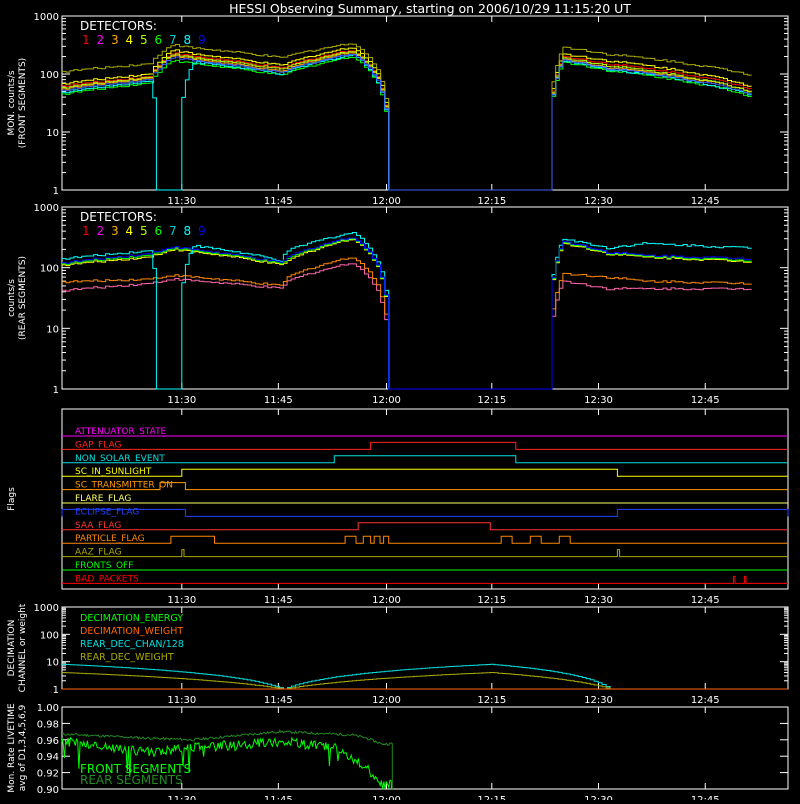  I want to click on front-legend-number: 8, so click(188, 40).